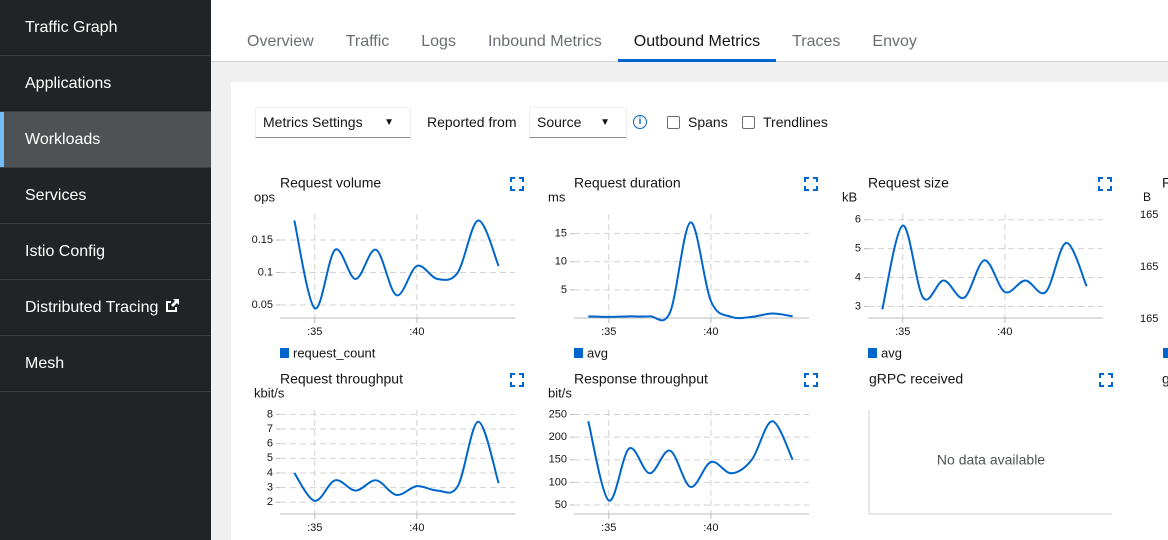  I want to click on partial-unit: B, so click(1147, 197).